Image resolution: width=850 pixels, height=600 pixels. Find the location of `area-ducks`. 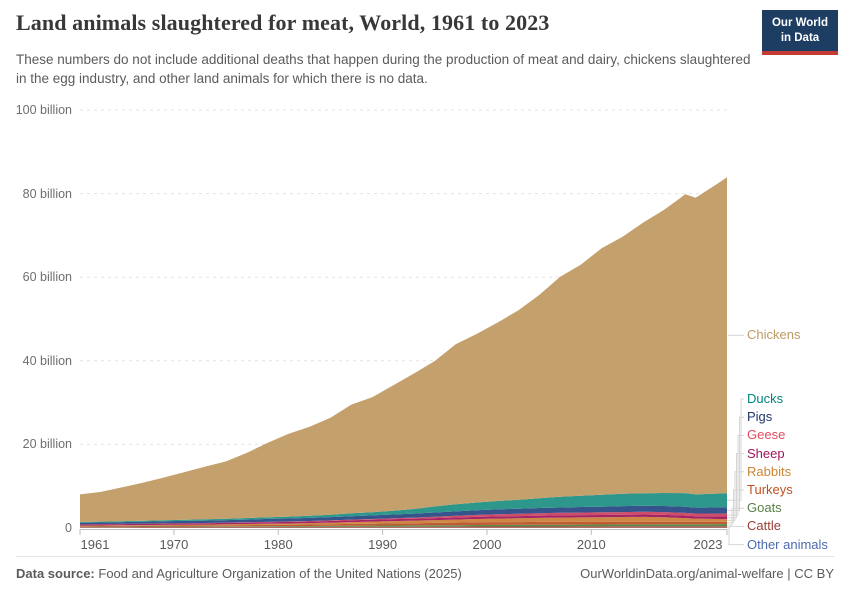

area-ducks is located at coordinates (403, 508).